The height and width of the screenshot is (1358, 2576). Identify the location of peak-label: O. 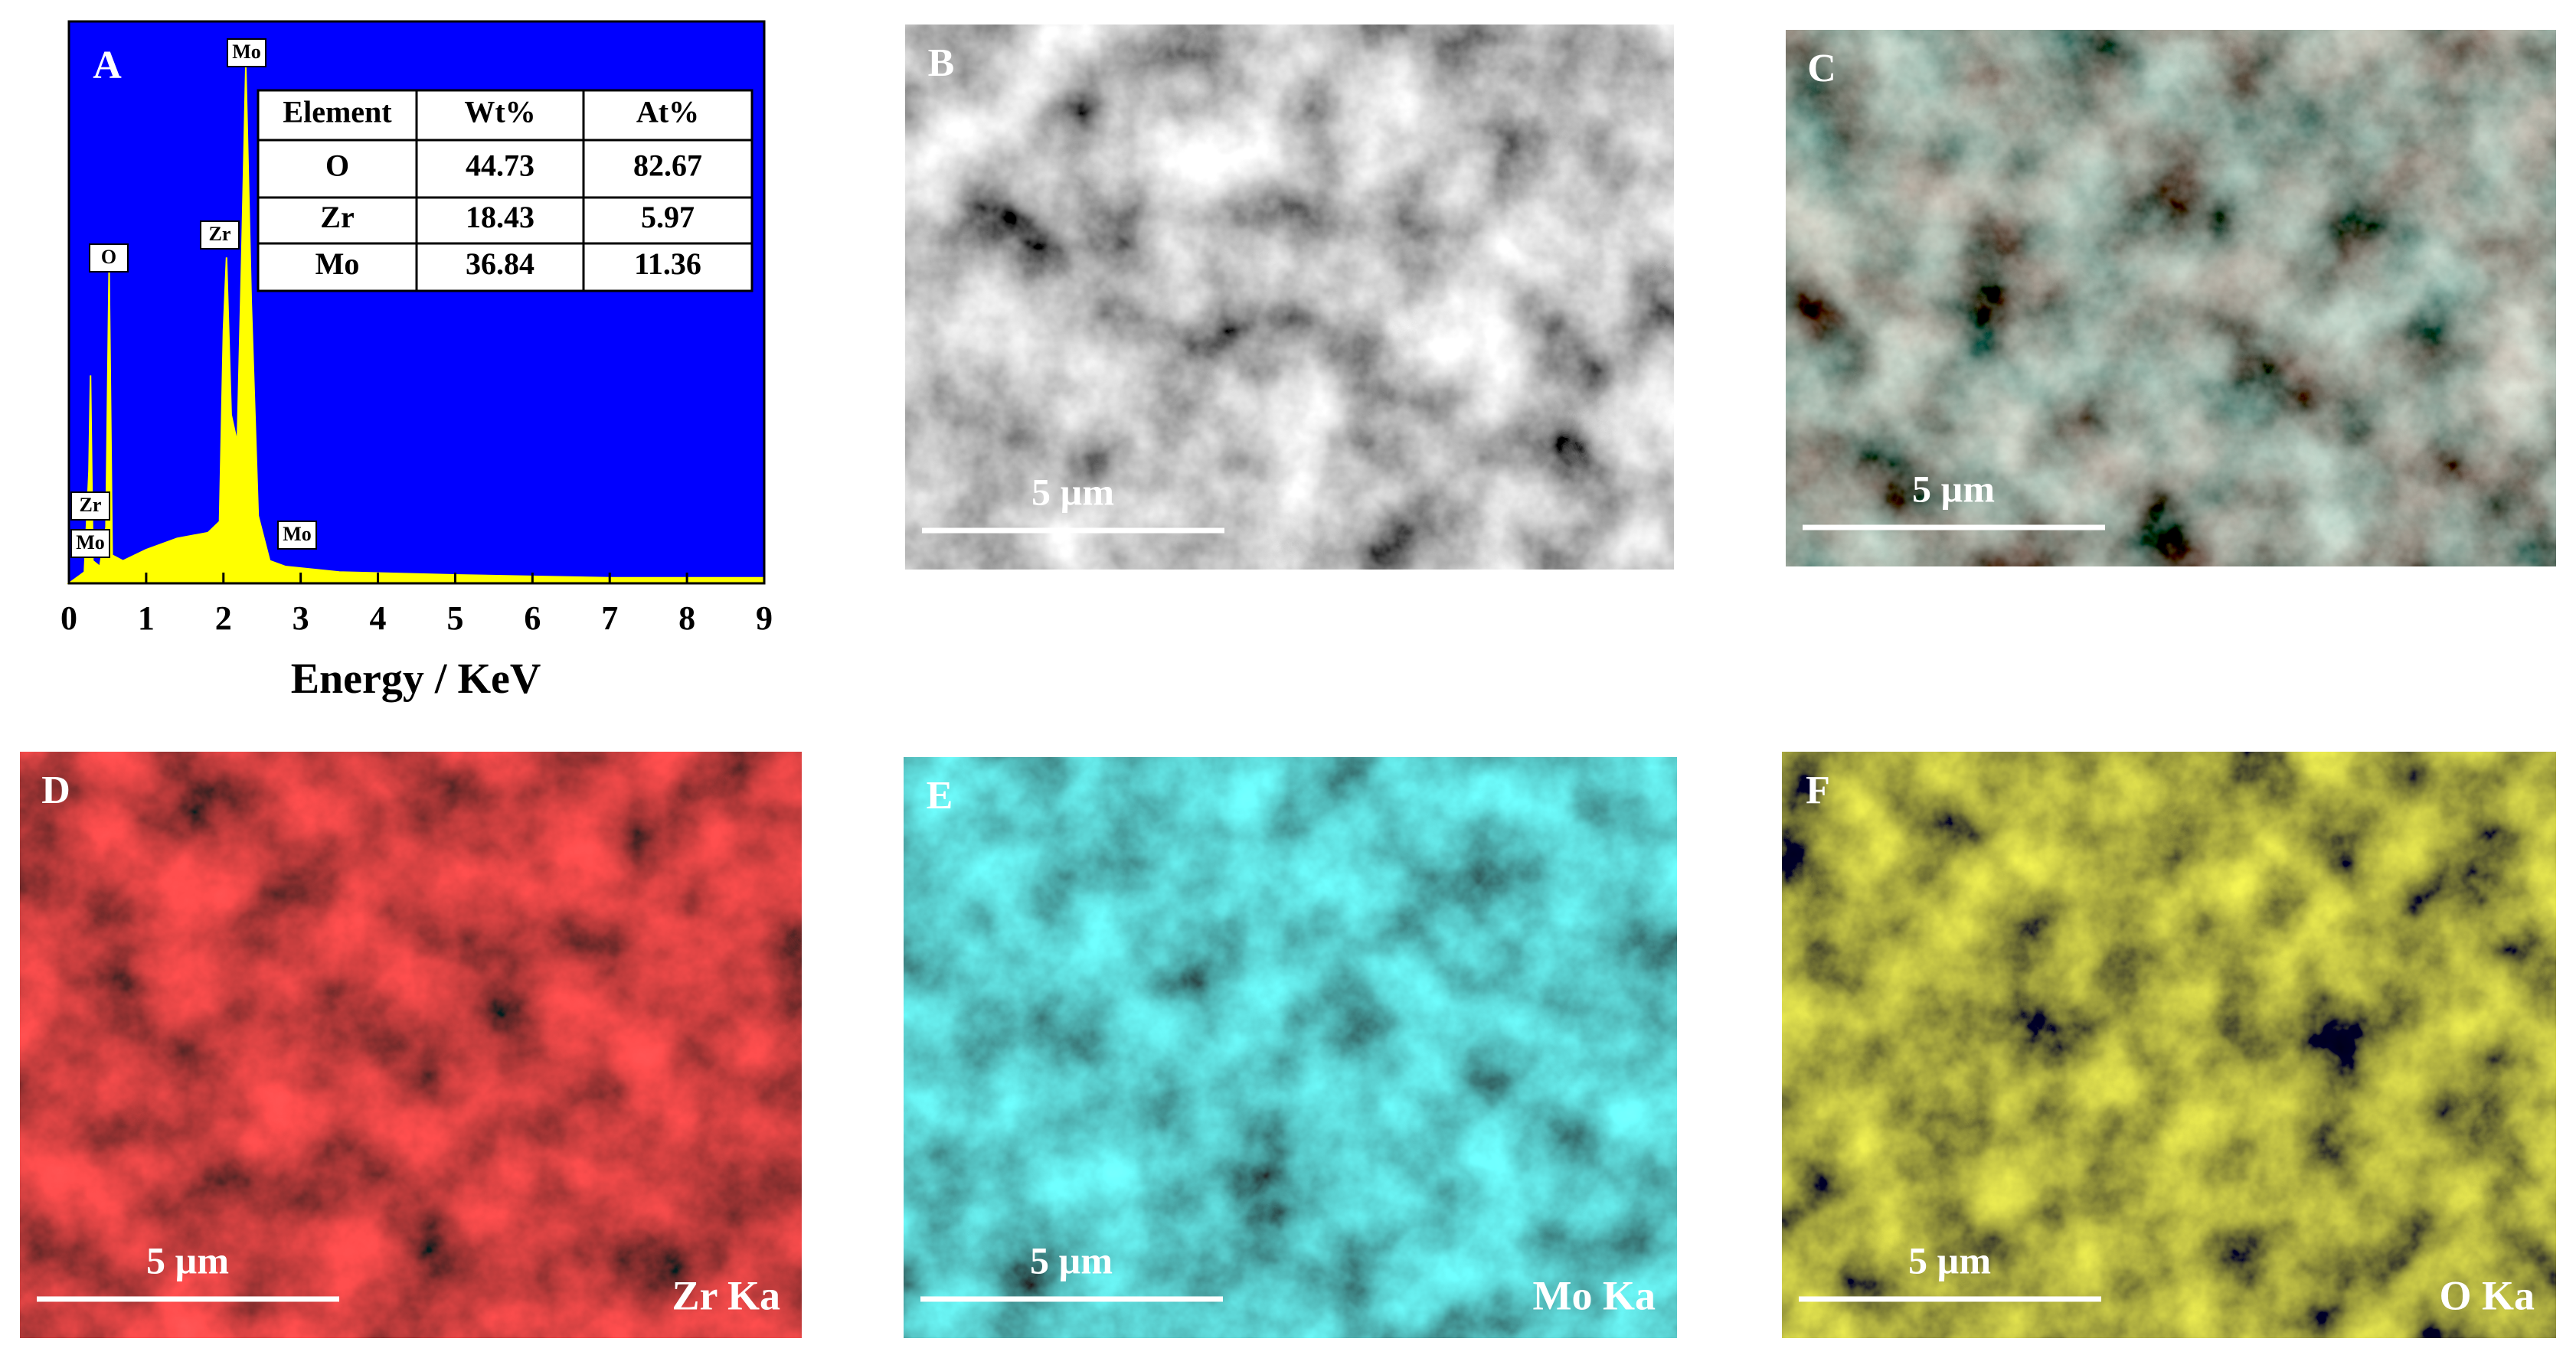
(108, 257).